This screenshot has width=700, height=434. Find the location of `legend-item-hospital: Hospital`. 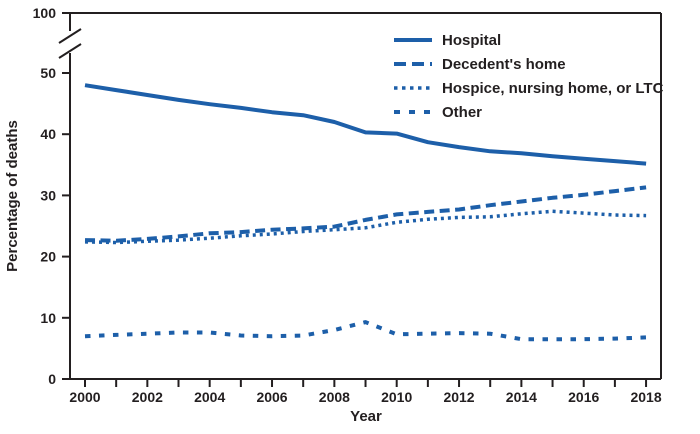

legend-item-hospital: Hospital is located at coordinates (447, 40).